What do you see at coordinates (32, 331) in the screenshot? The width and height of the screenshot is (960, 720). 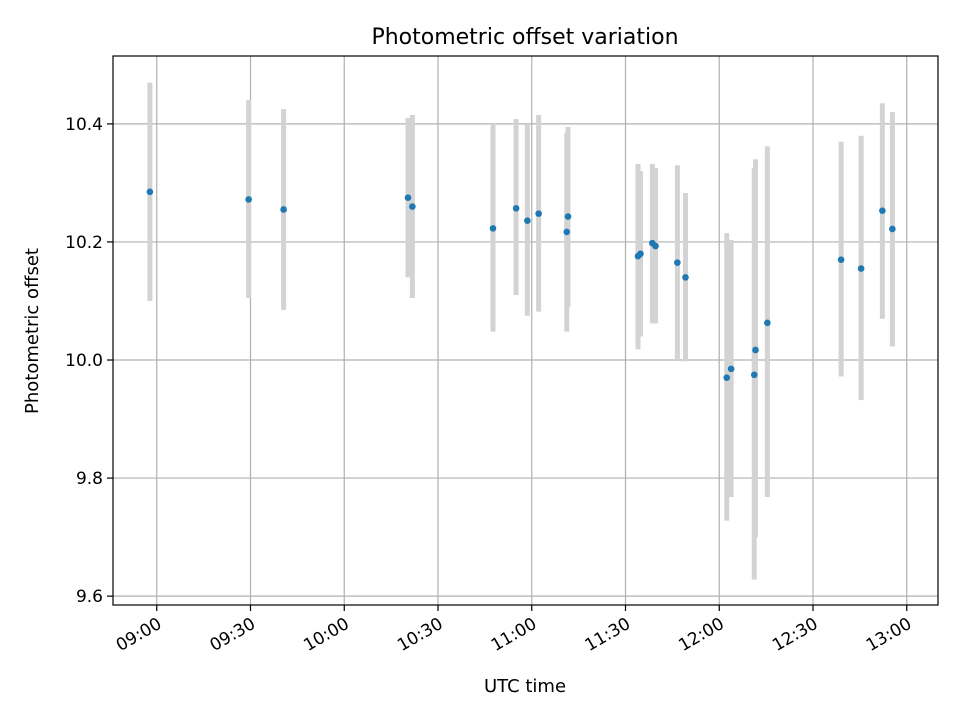 I see `y-axis-label: Photometric offset` at bounding box center [32, 331].